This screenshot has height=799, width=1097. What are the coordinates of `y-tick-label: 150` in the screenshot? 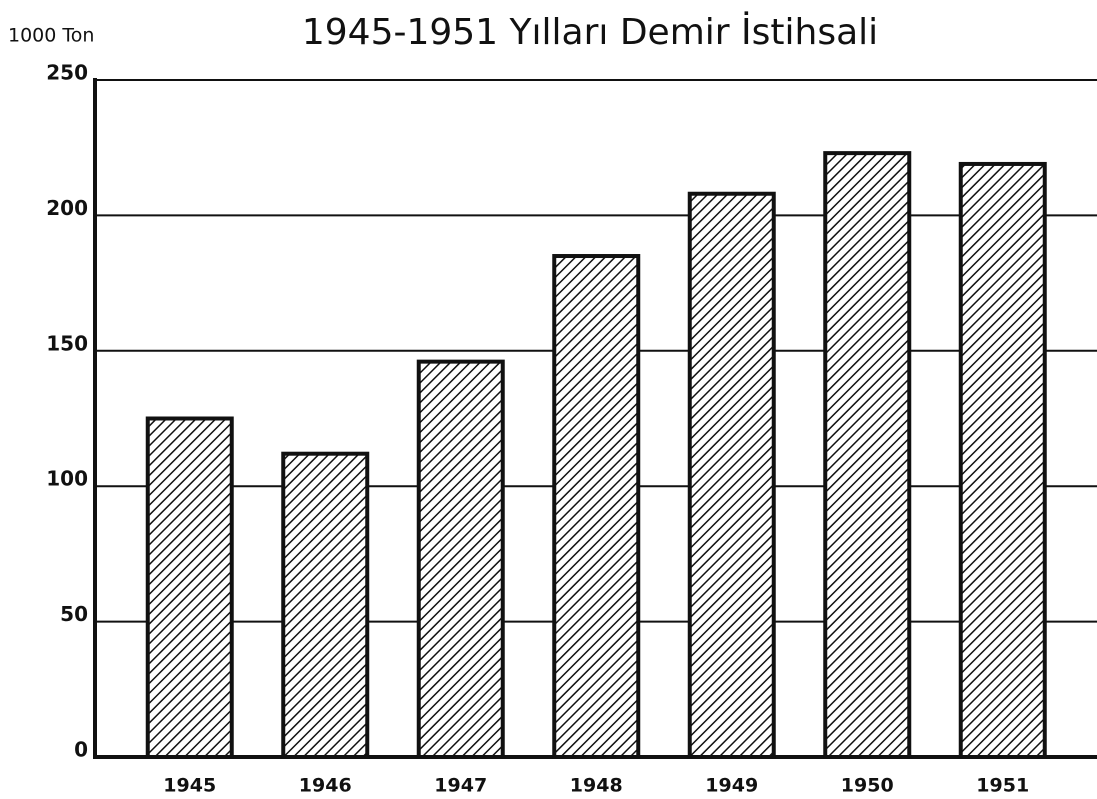 It's located at (67, 343).